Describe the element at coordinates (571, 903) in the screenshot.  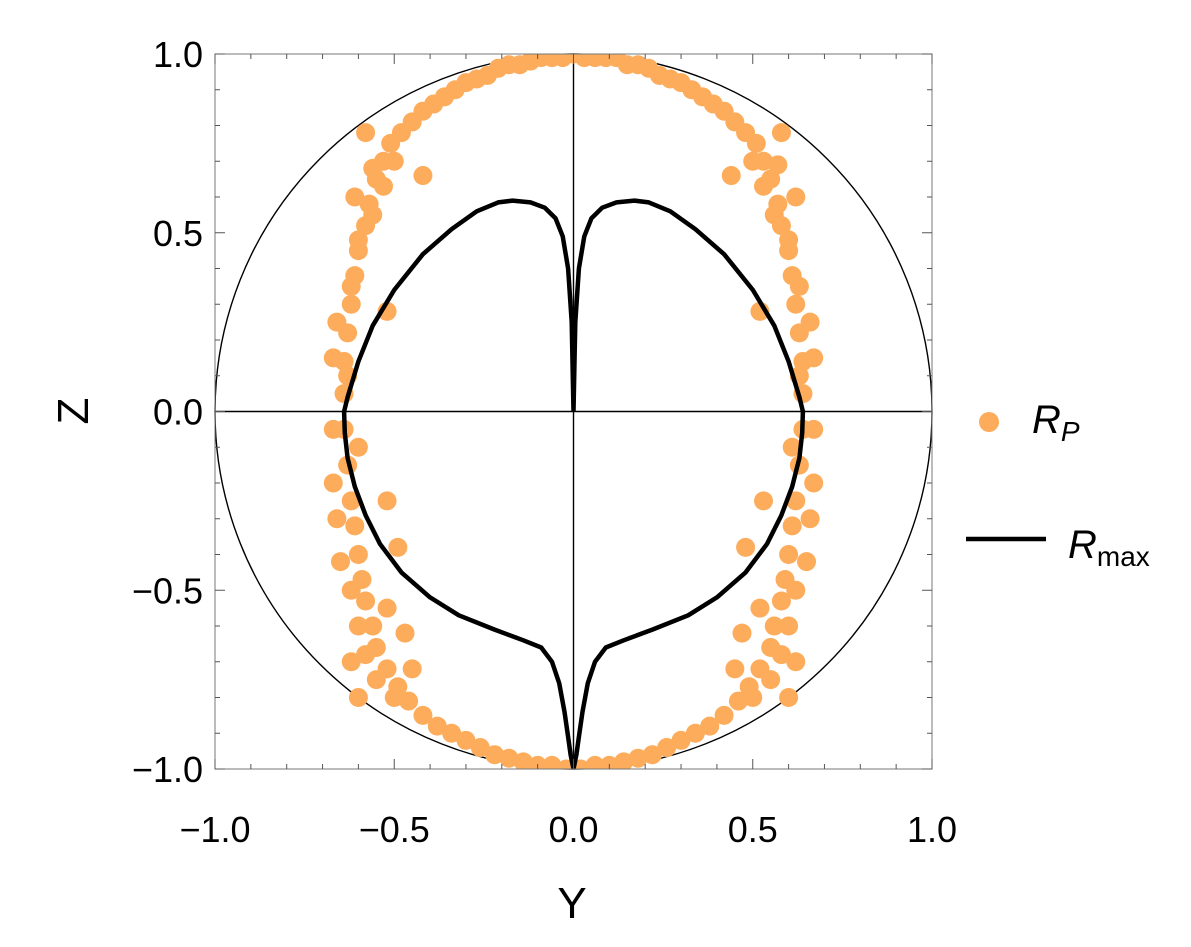
I see `x-axis-label: Y` at that location.